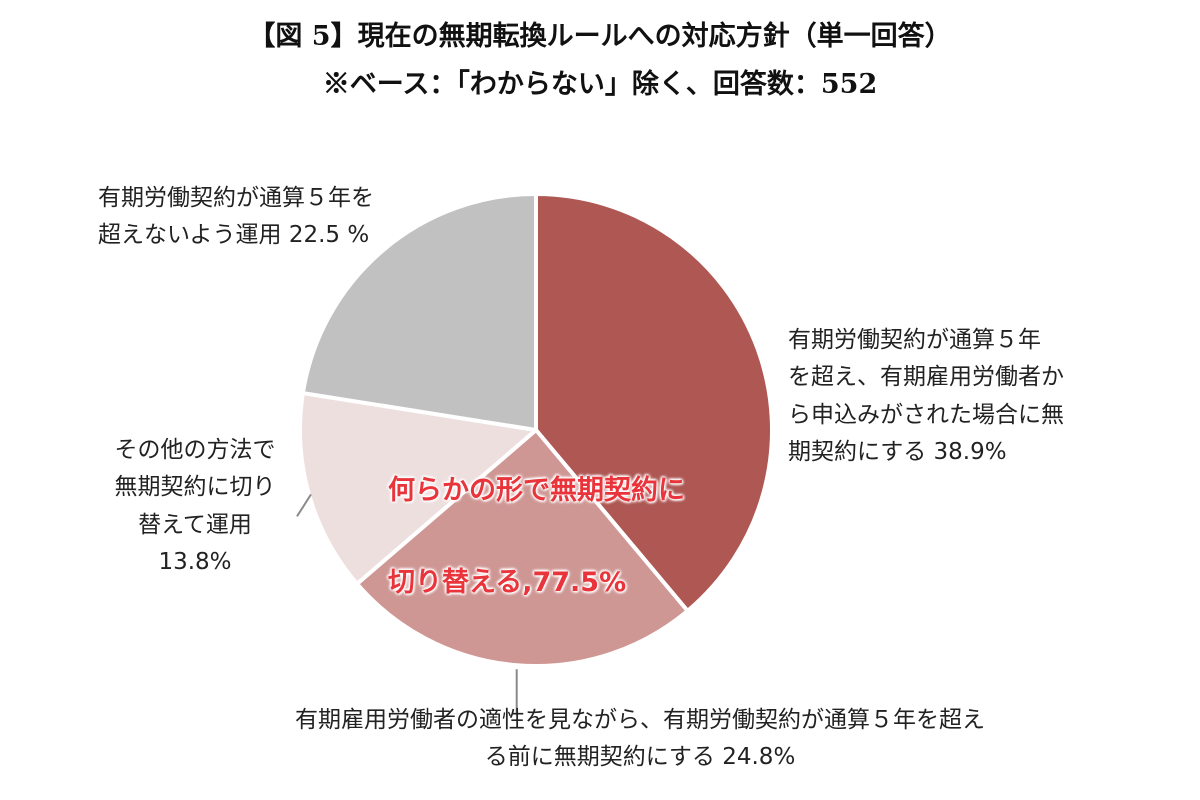 This screenshot has width=1200, height=800. What do you see at coordinates (304, 505) in the screenshot?
I see `leader-line-other-method` at bounding box center [304, 505].